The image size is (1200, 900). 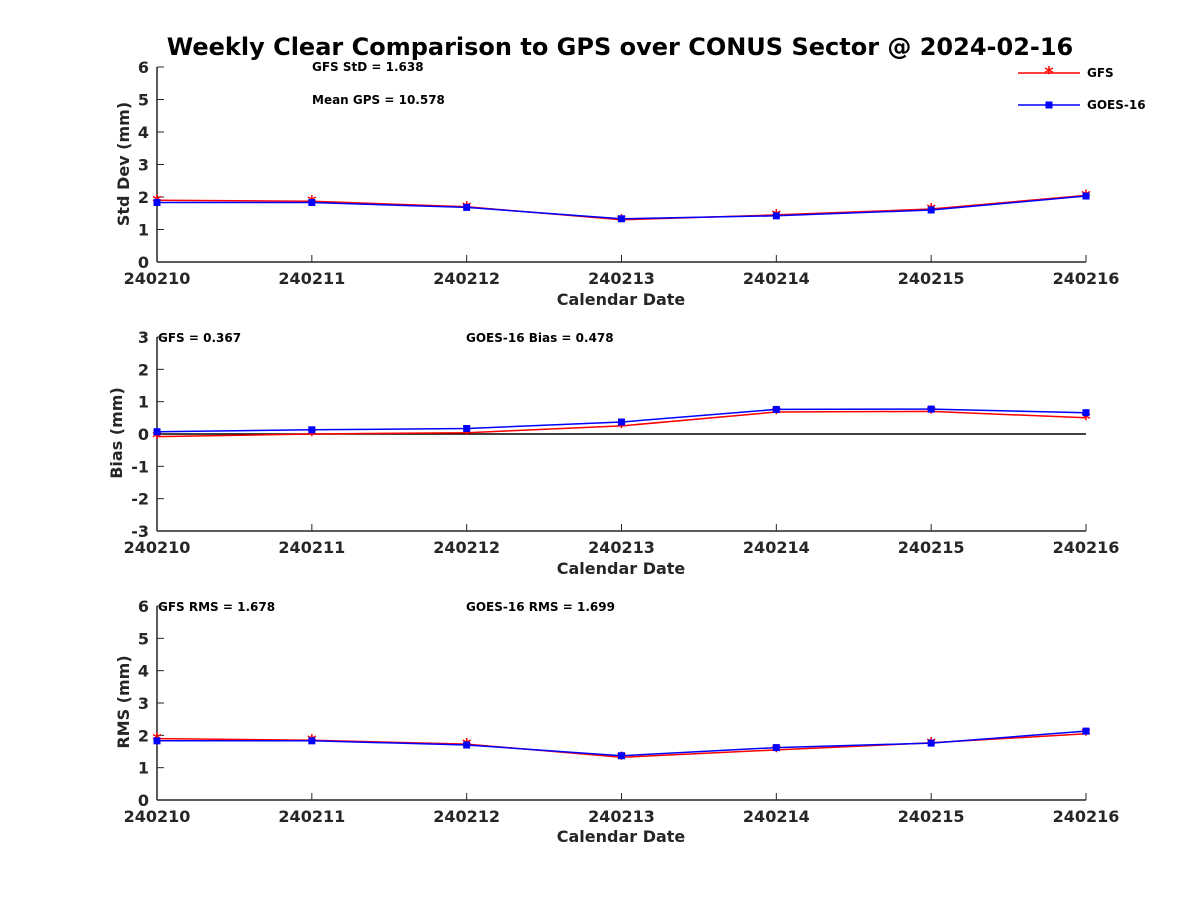 I want to click on rms-y-tick-label: 5, so click(x=143, y=638).